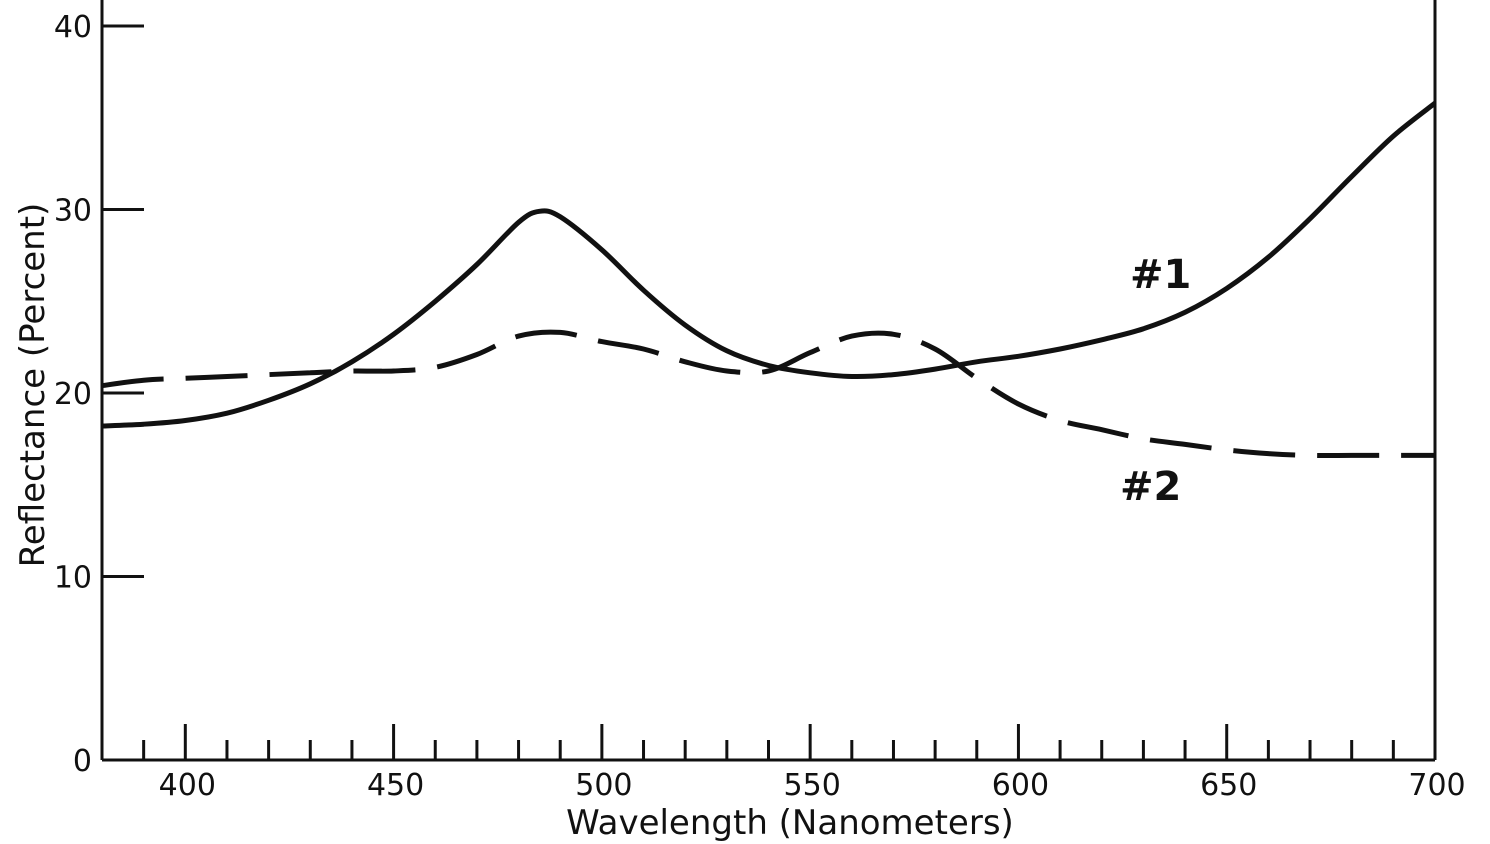  I want to click on y-tick-label-0: 0, so click(82, 761).